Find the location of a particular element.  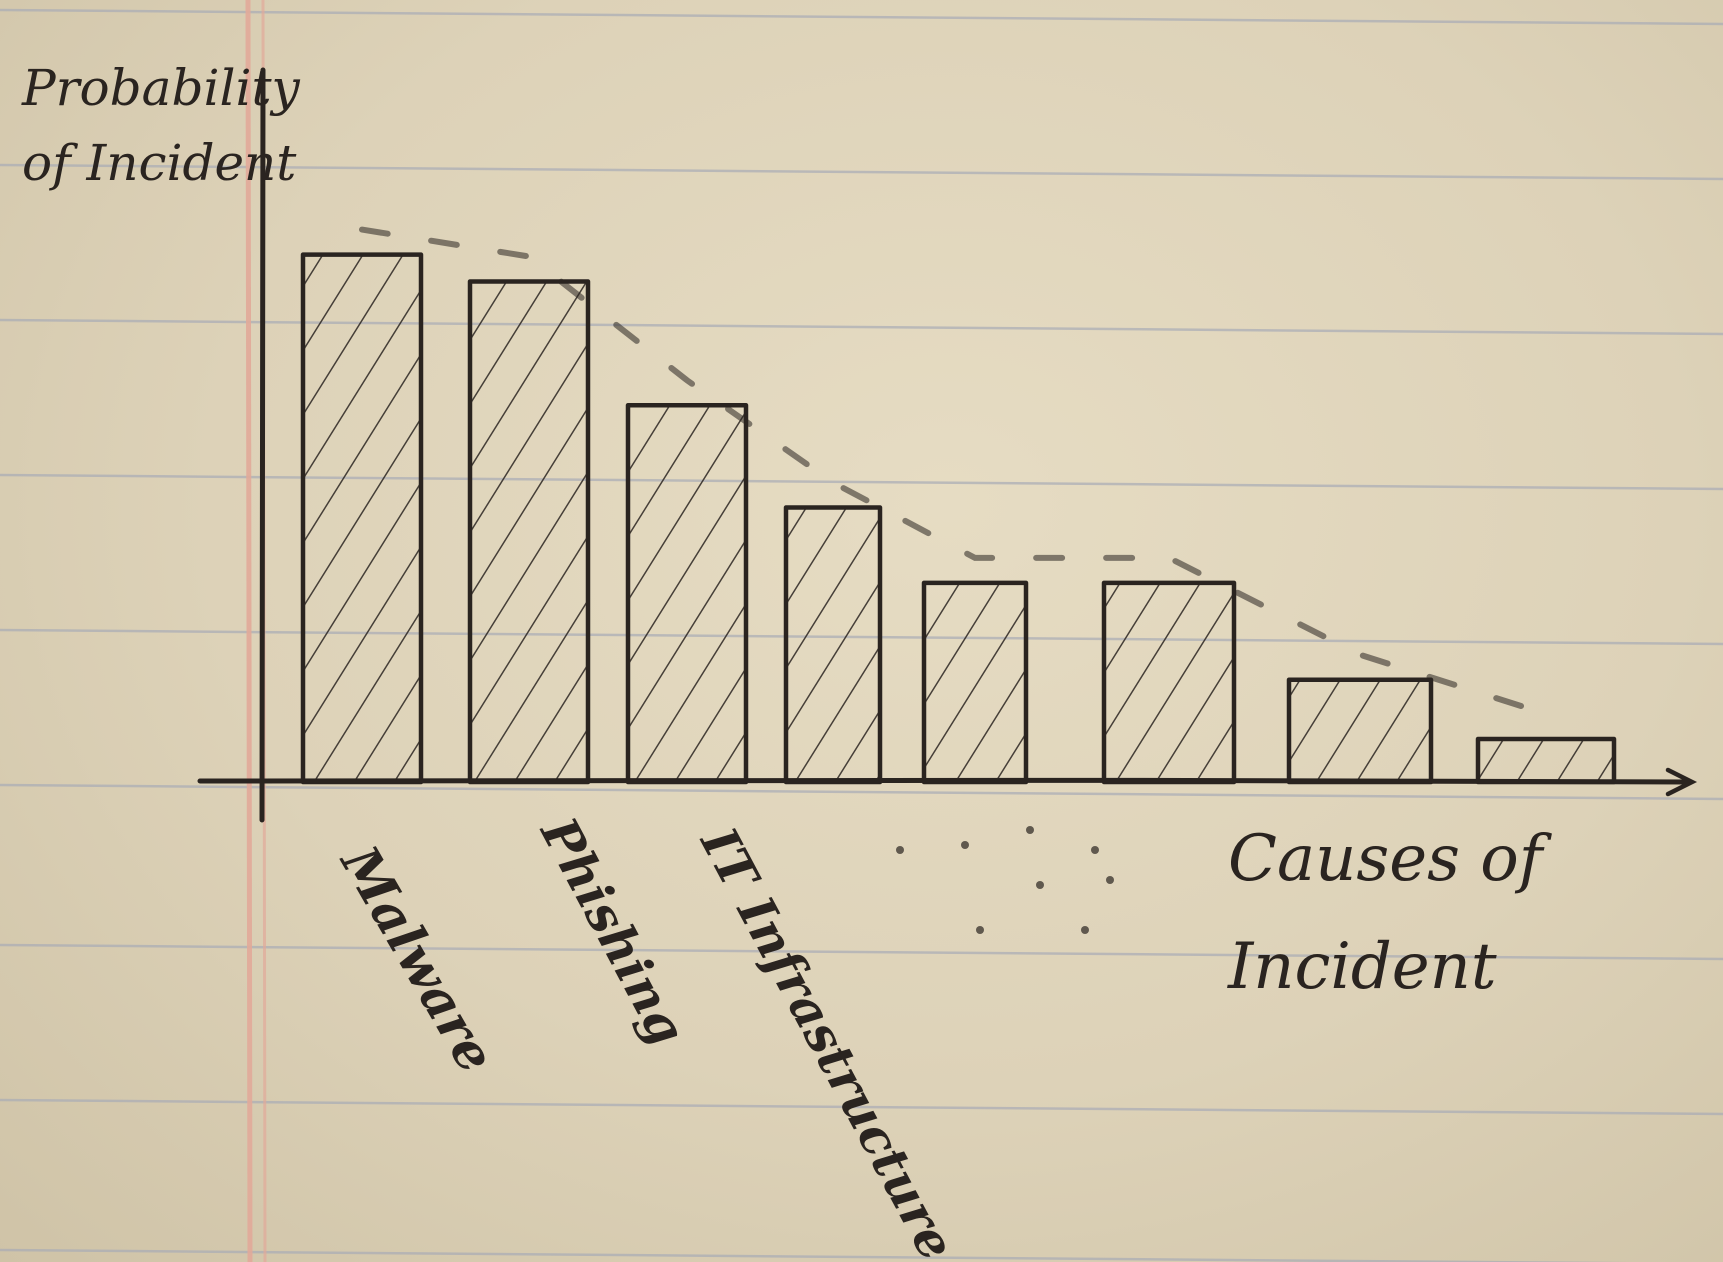

x-axis is located at coordinates (944, 781).